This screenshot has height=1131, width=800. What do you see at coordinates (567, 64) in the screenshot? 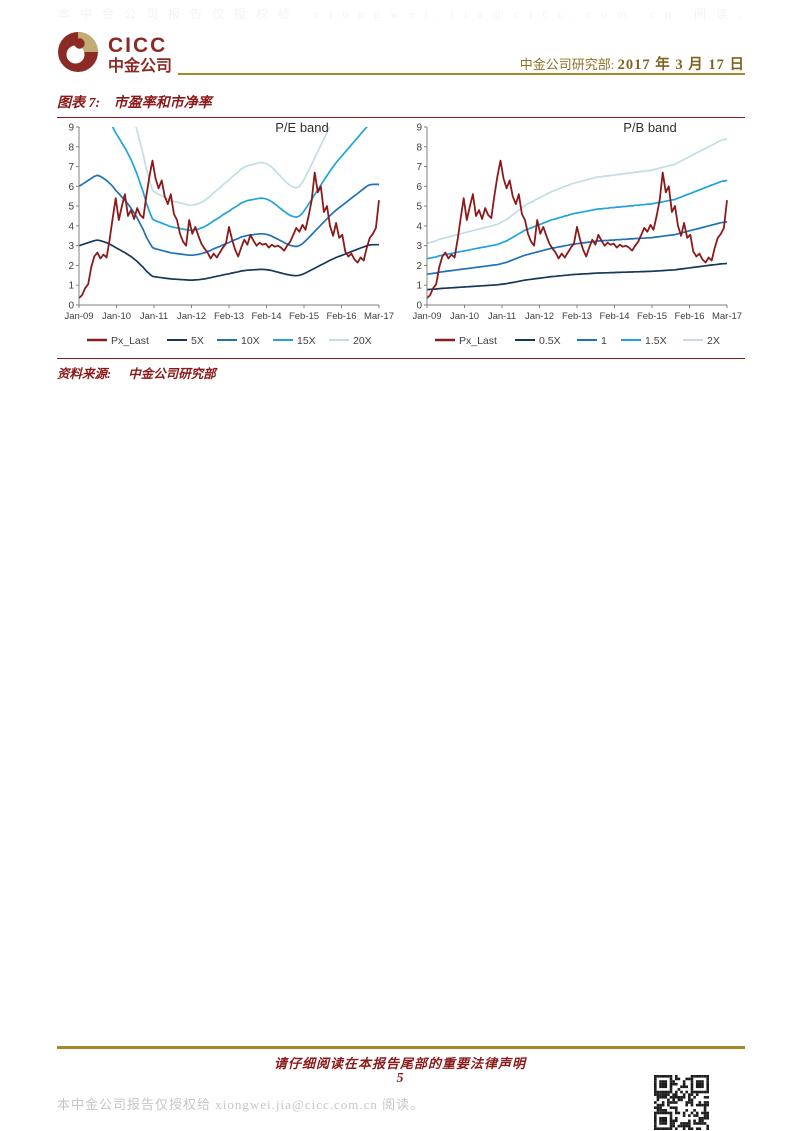
I see `research-dept-label: 中金公司研究部:` at bounding box center [567, 64].